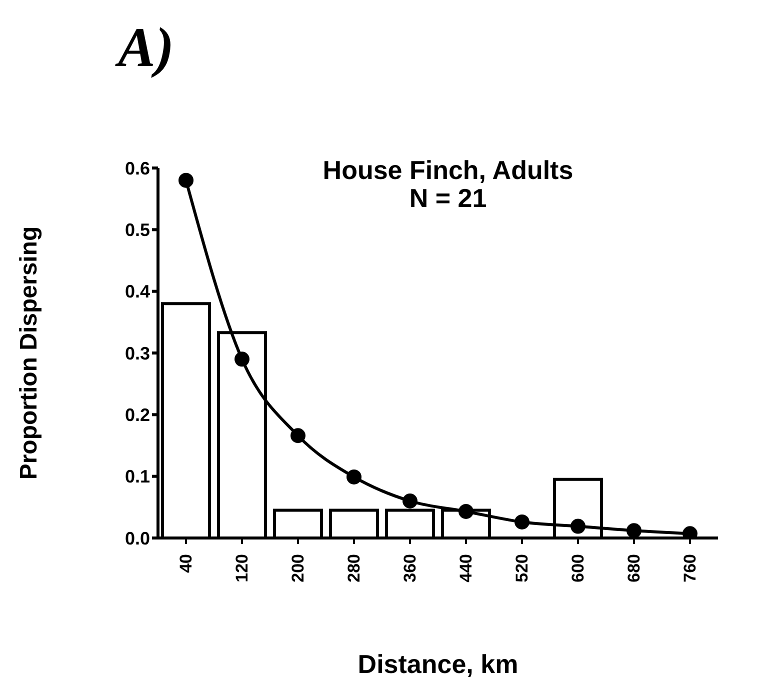 The image size is (757, 696). Describe the element at coordinates (634, 568) in the screenshot. I see `x-tick-label: 680` at that location.